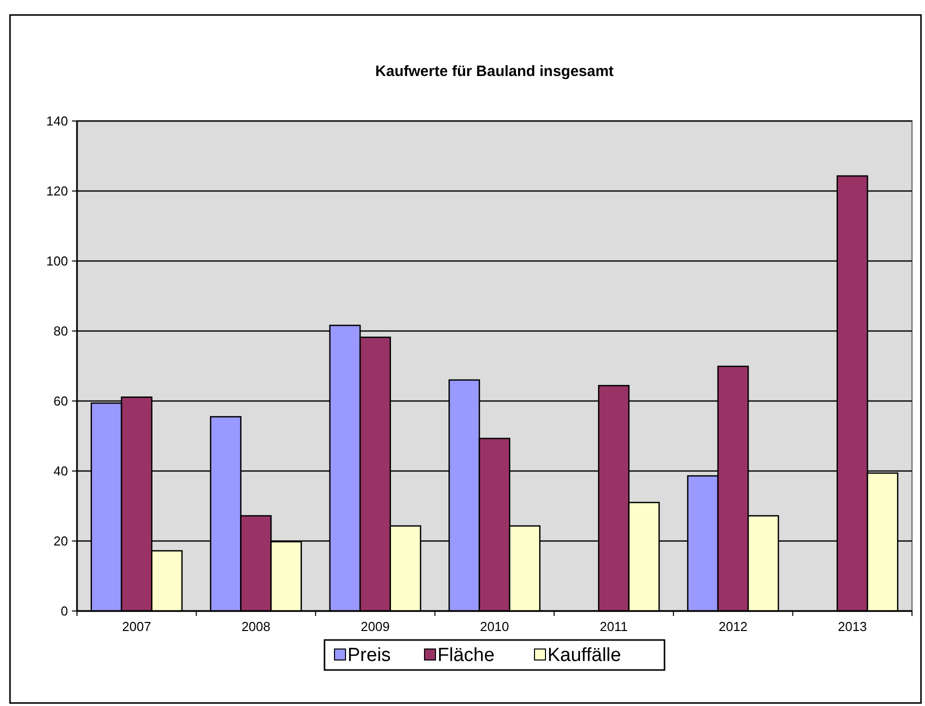  What do you see at coordinates (494, 71) in the screenshot?
I see `chart-title: Kaufwerte für Bauland insgesamt` at bounding box center [494, 71].